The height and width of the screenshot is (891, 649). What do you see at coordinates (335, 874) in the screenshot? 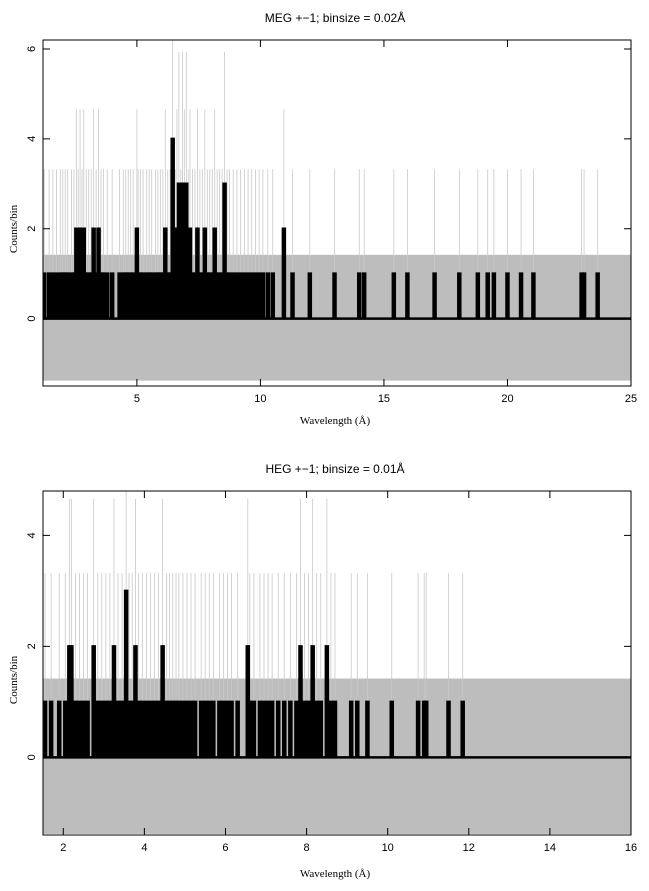
I see `heg-x-axis-label: Wavelength (Å)` at bounding box center [335, 874].